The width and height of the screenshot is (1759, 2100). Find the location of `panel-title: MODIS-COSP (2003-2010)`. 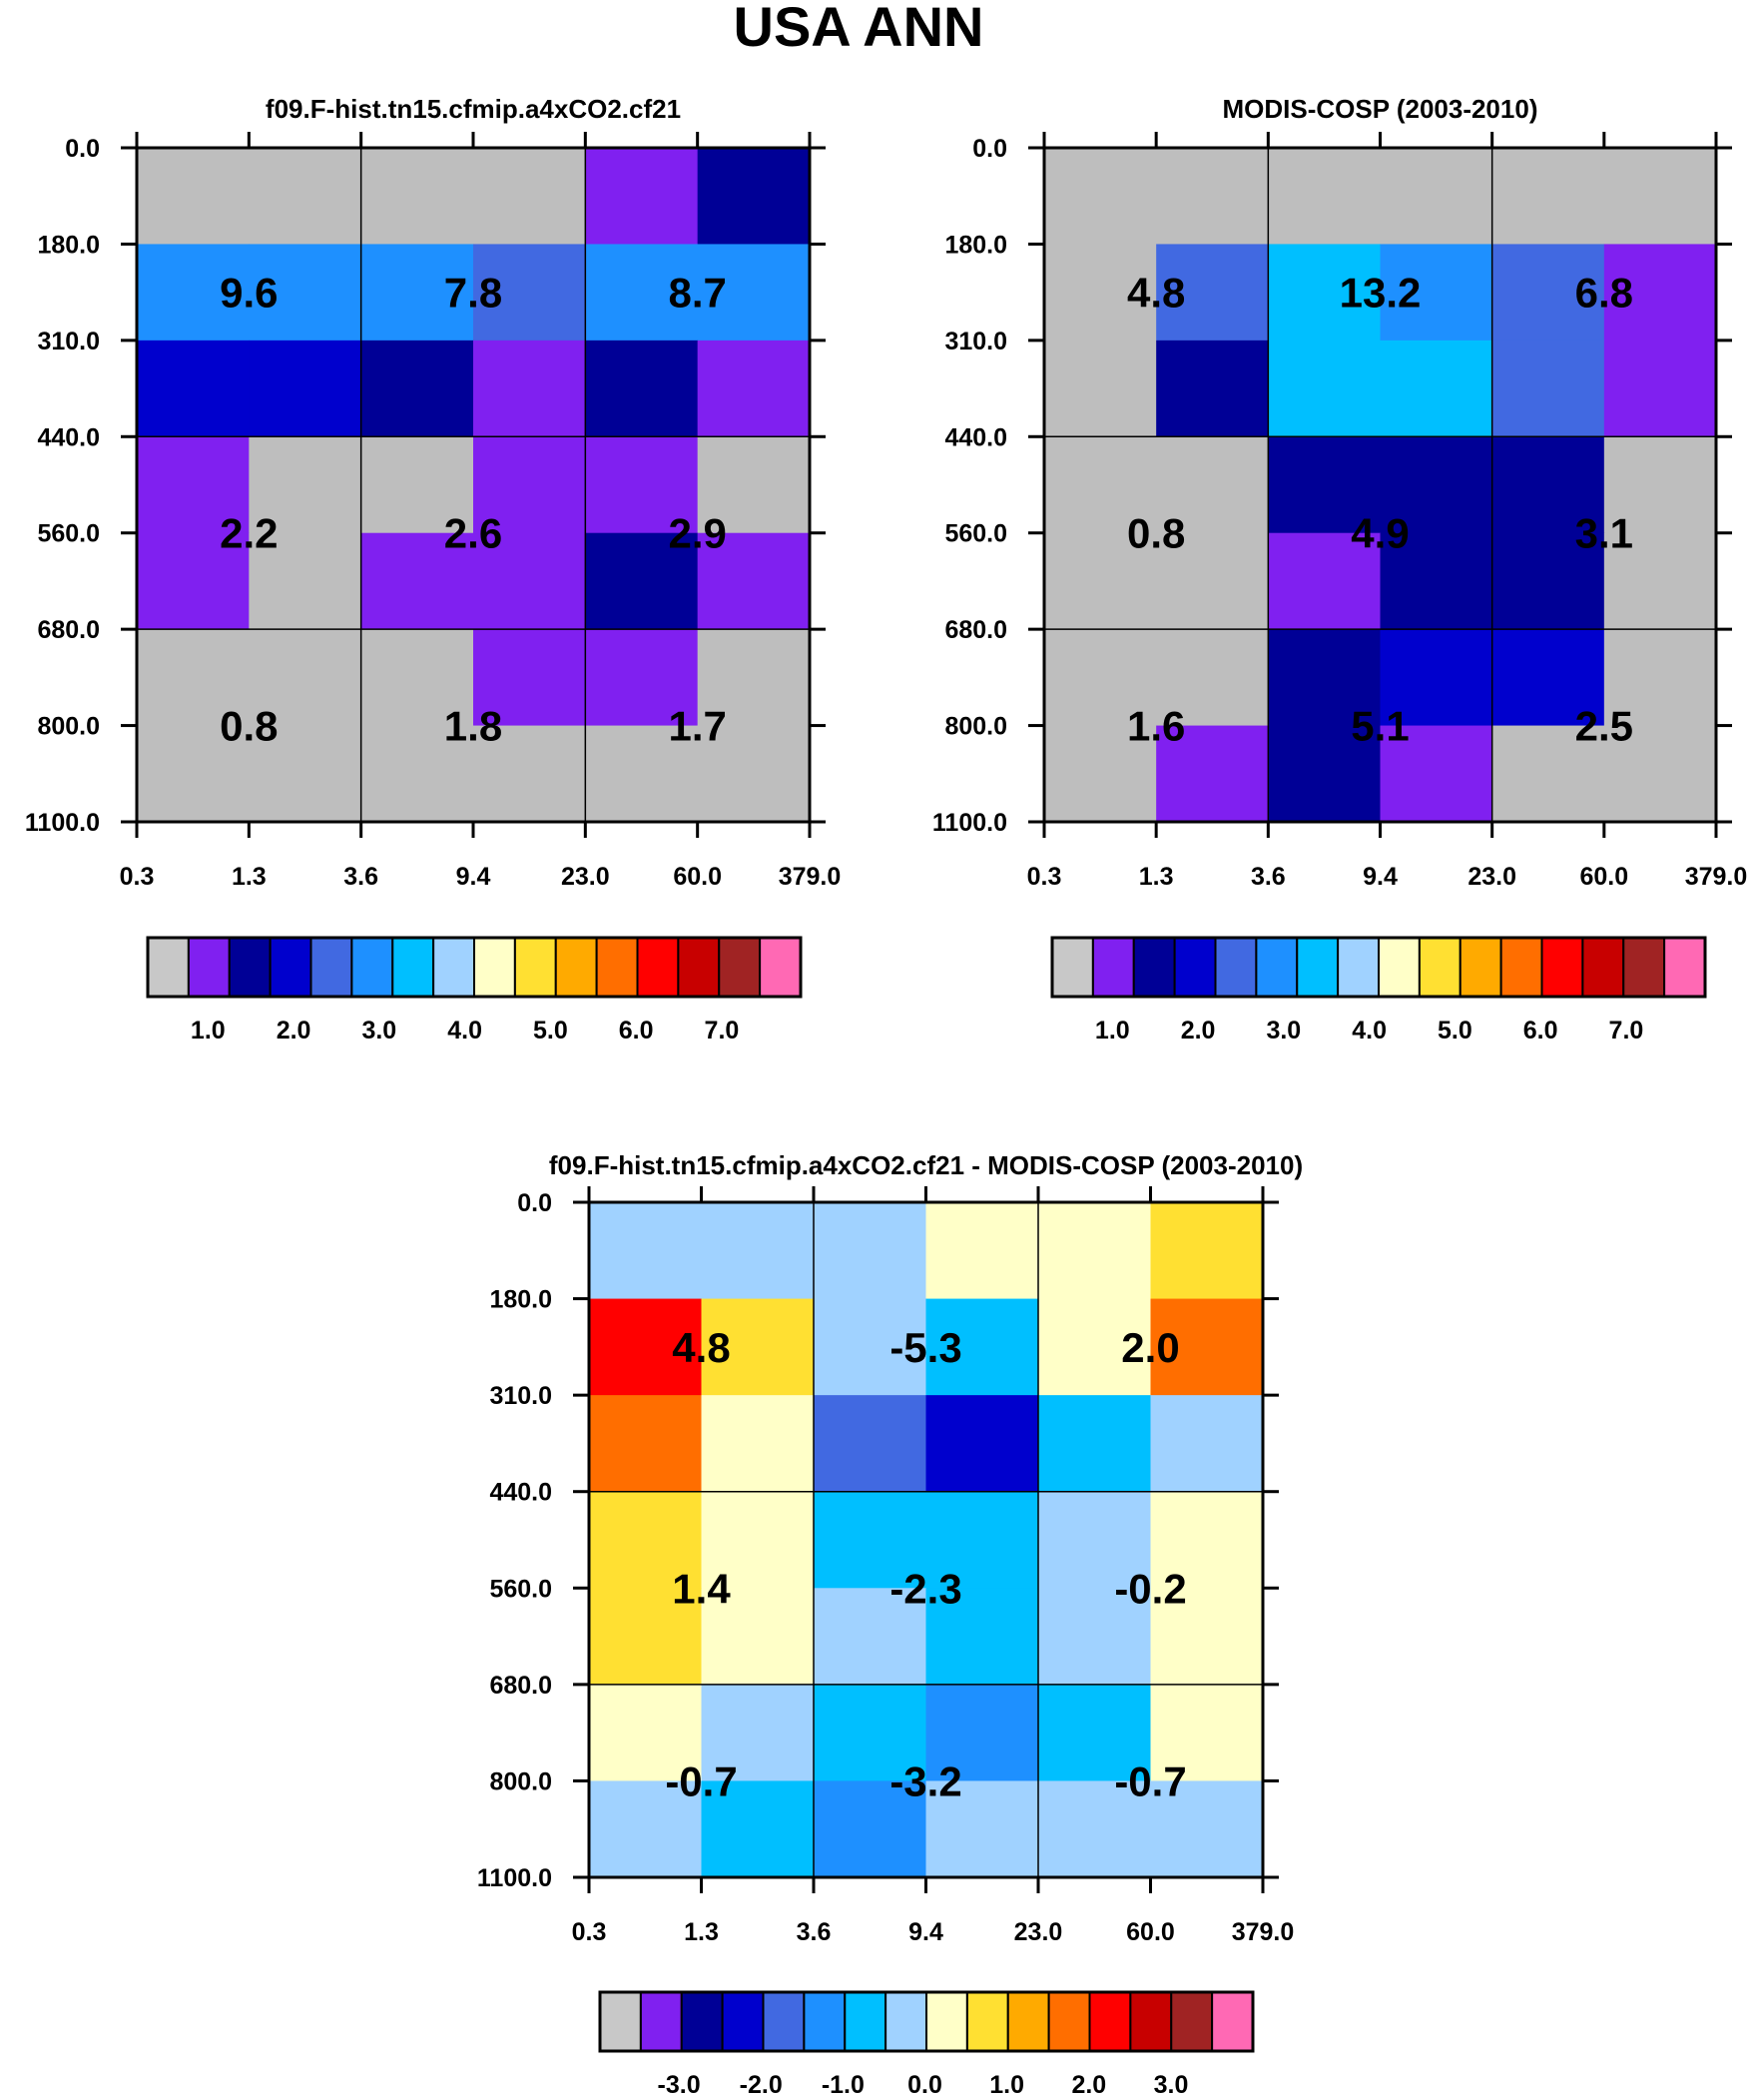

panel-title: MODIS-COSP (2003-2010) is located at coordinates (1380, 109).